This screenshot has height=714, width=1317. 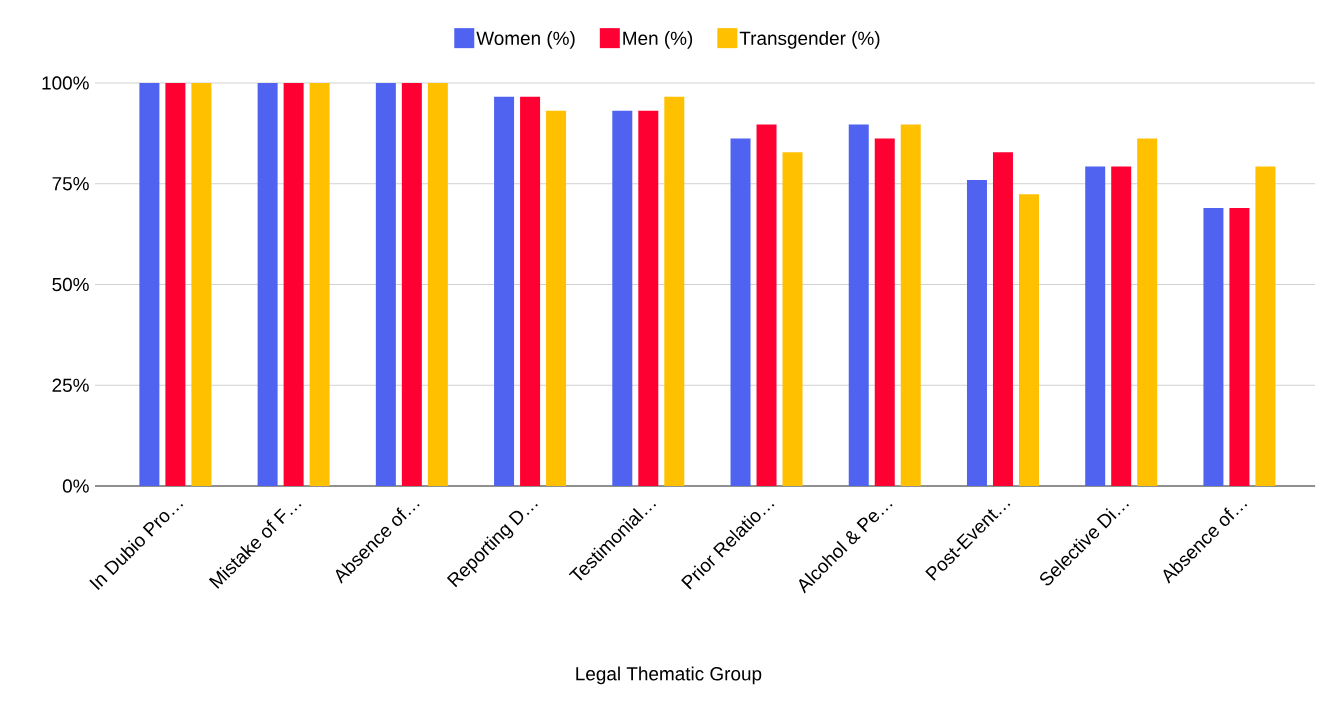 I want to click on y-tick-label: 25%, so click(x=70, y=385).